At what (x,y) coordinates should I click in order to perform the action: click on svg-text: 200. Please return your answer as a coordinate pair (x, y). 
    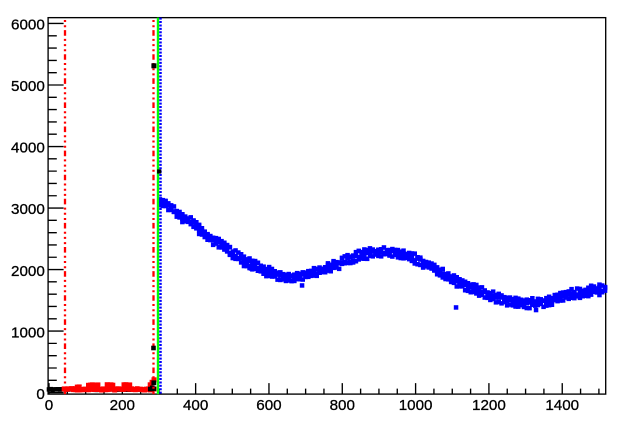
    Looking at the image, I should click on (122, 405).